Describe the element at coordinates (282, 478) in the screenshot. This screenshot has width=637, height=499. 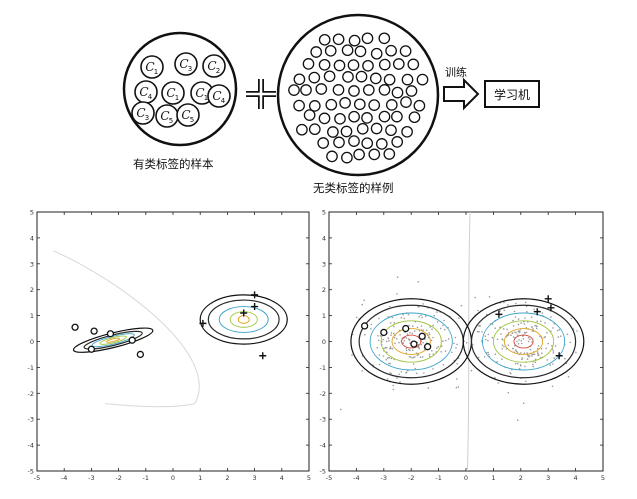
I see `x-tick-label: 4` at that location.